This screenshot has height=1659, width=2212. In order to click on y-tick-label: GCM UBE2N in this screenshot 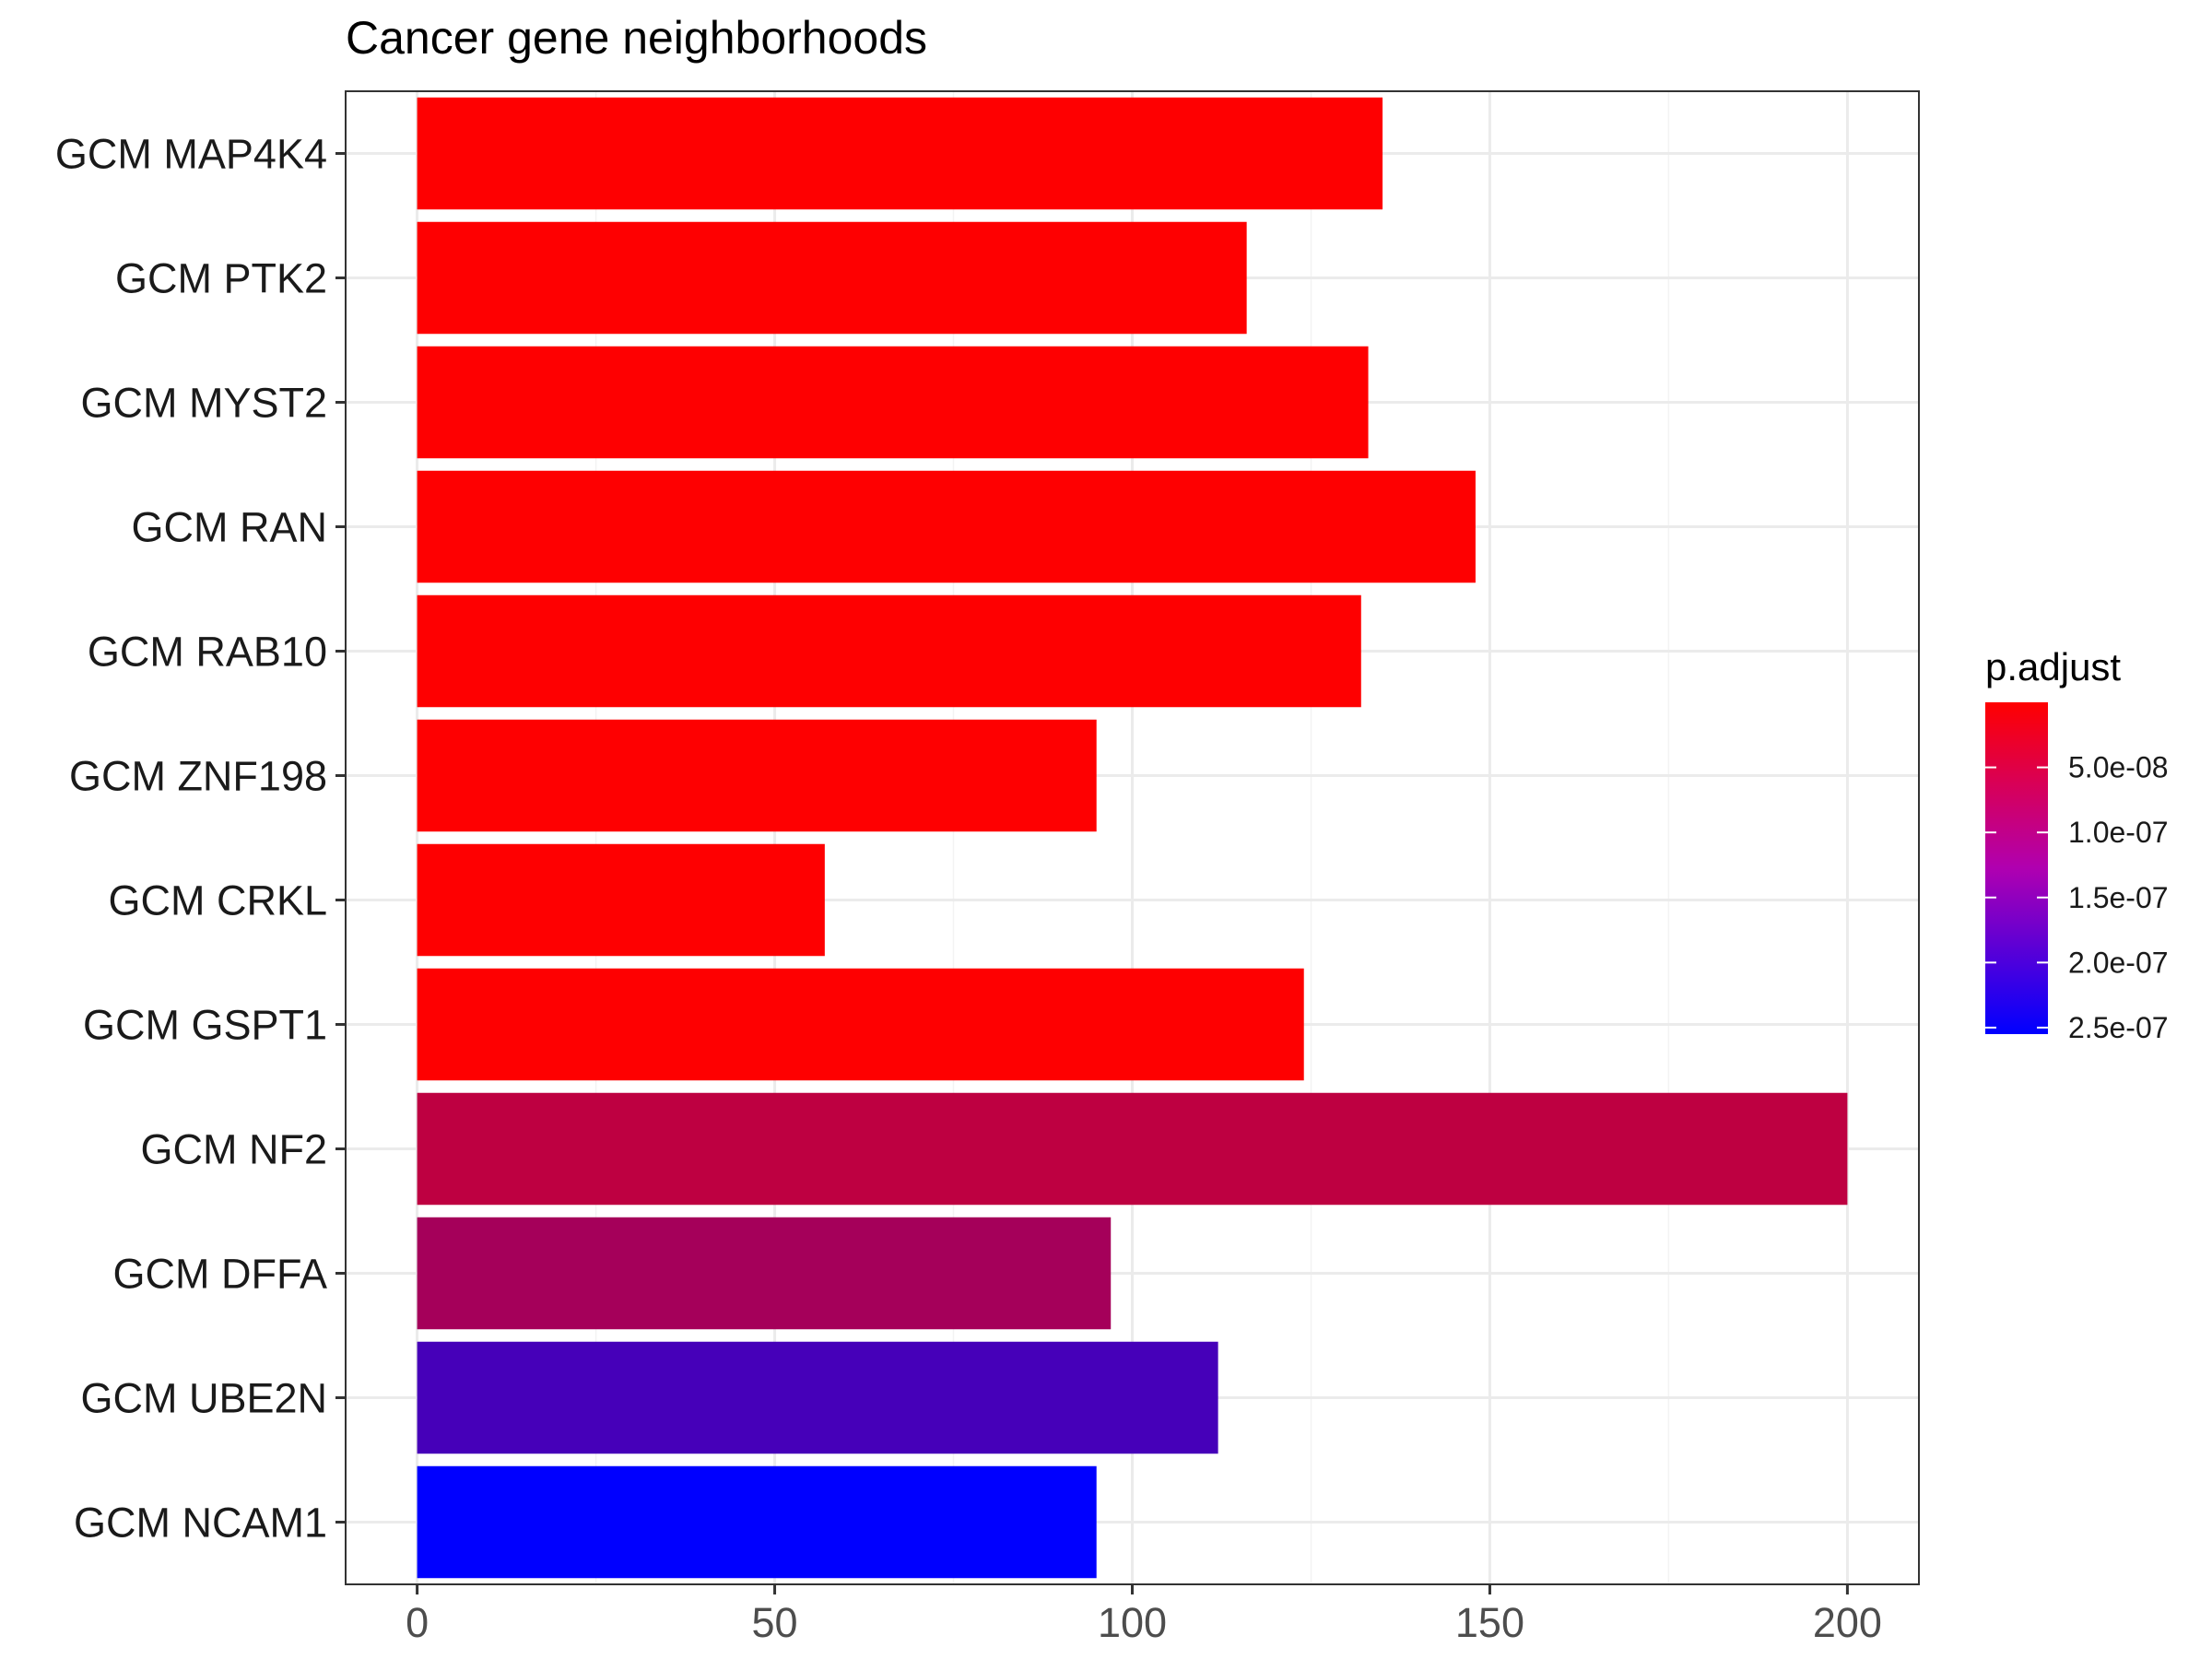, I will do `click(203, 1398)`.